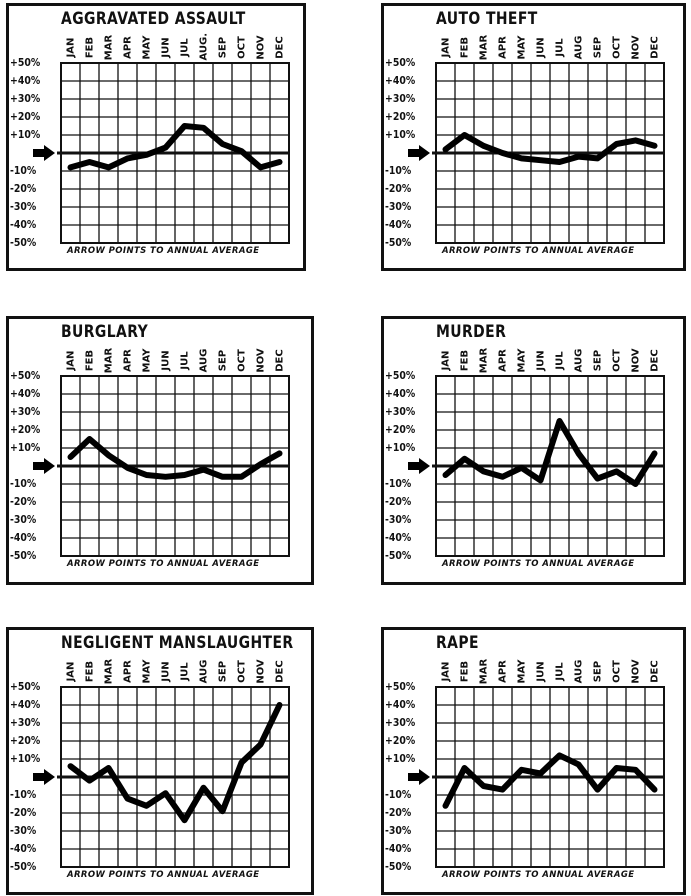 This screenshot has width=691, height=896. Describe the element at coordinates (457, 643) in the screenshot. I see `chart-title: RAPE` at that location.